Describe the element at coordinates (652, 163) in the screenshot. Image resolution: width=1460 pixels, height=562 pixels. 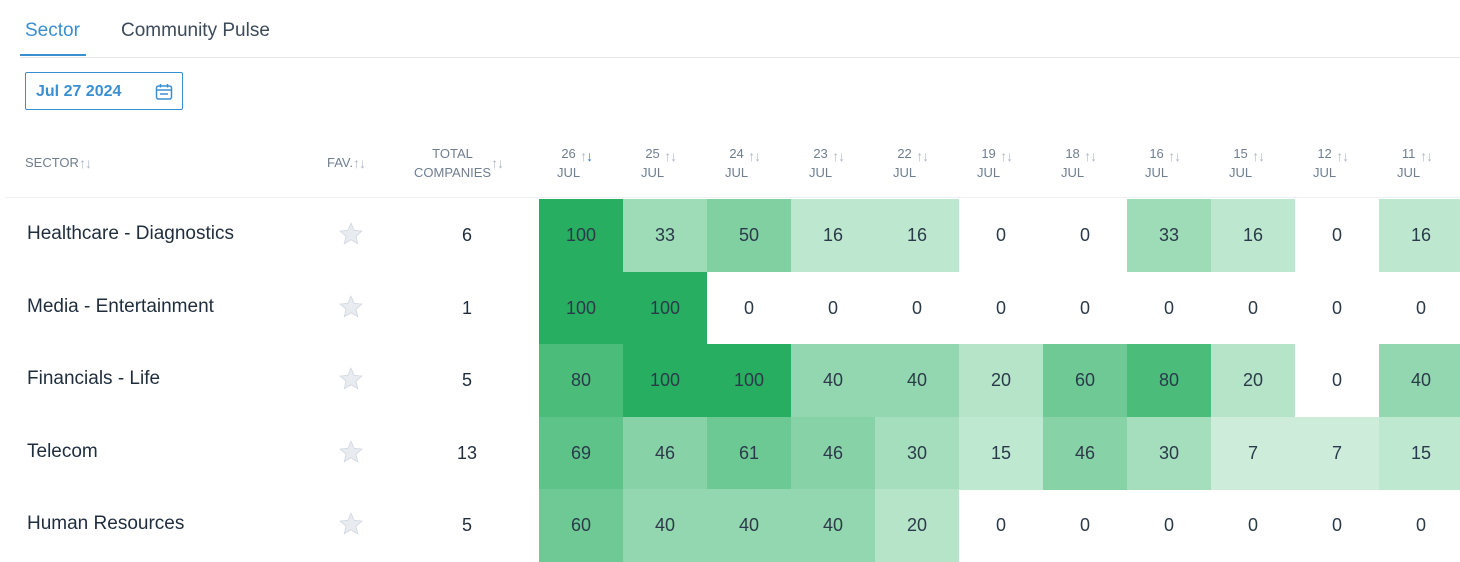
I see `column-header-date-label: 25 JUL` at that location.